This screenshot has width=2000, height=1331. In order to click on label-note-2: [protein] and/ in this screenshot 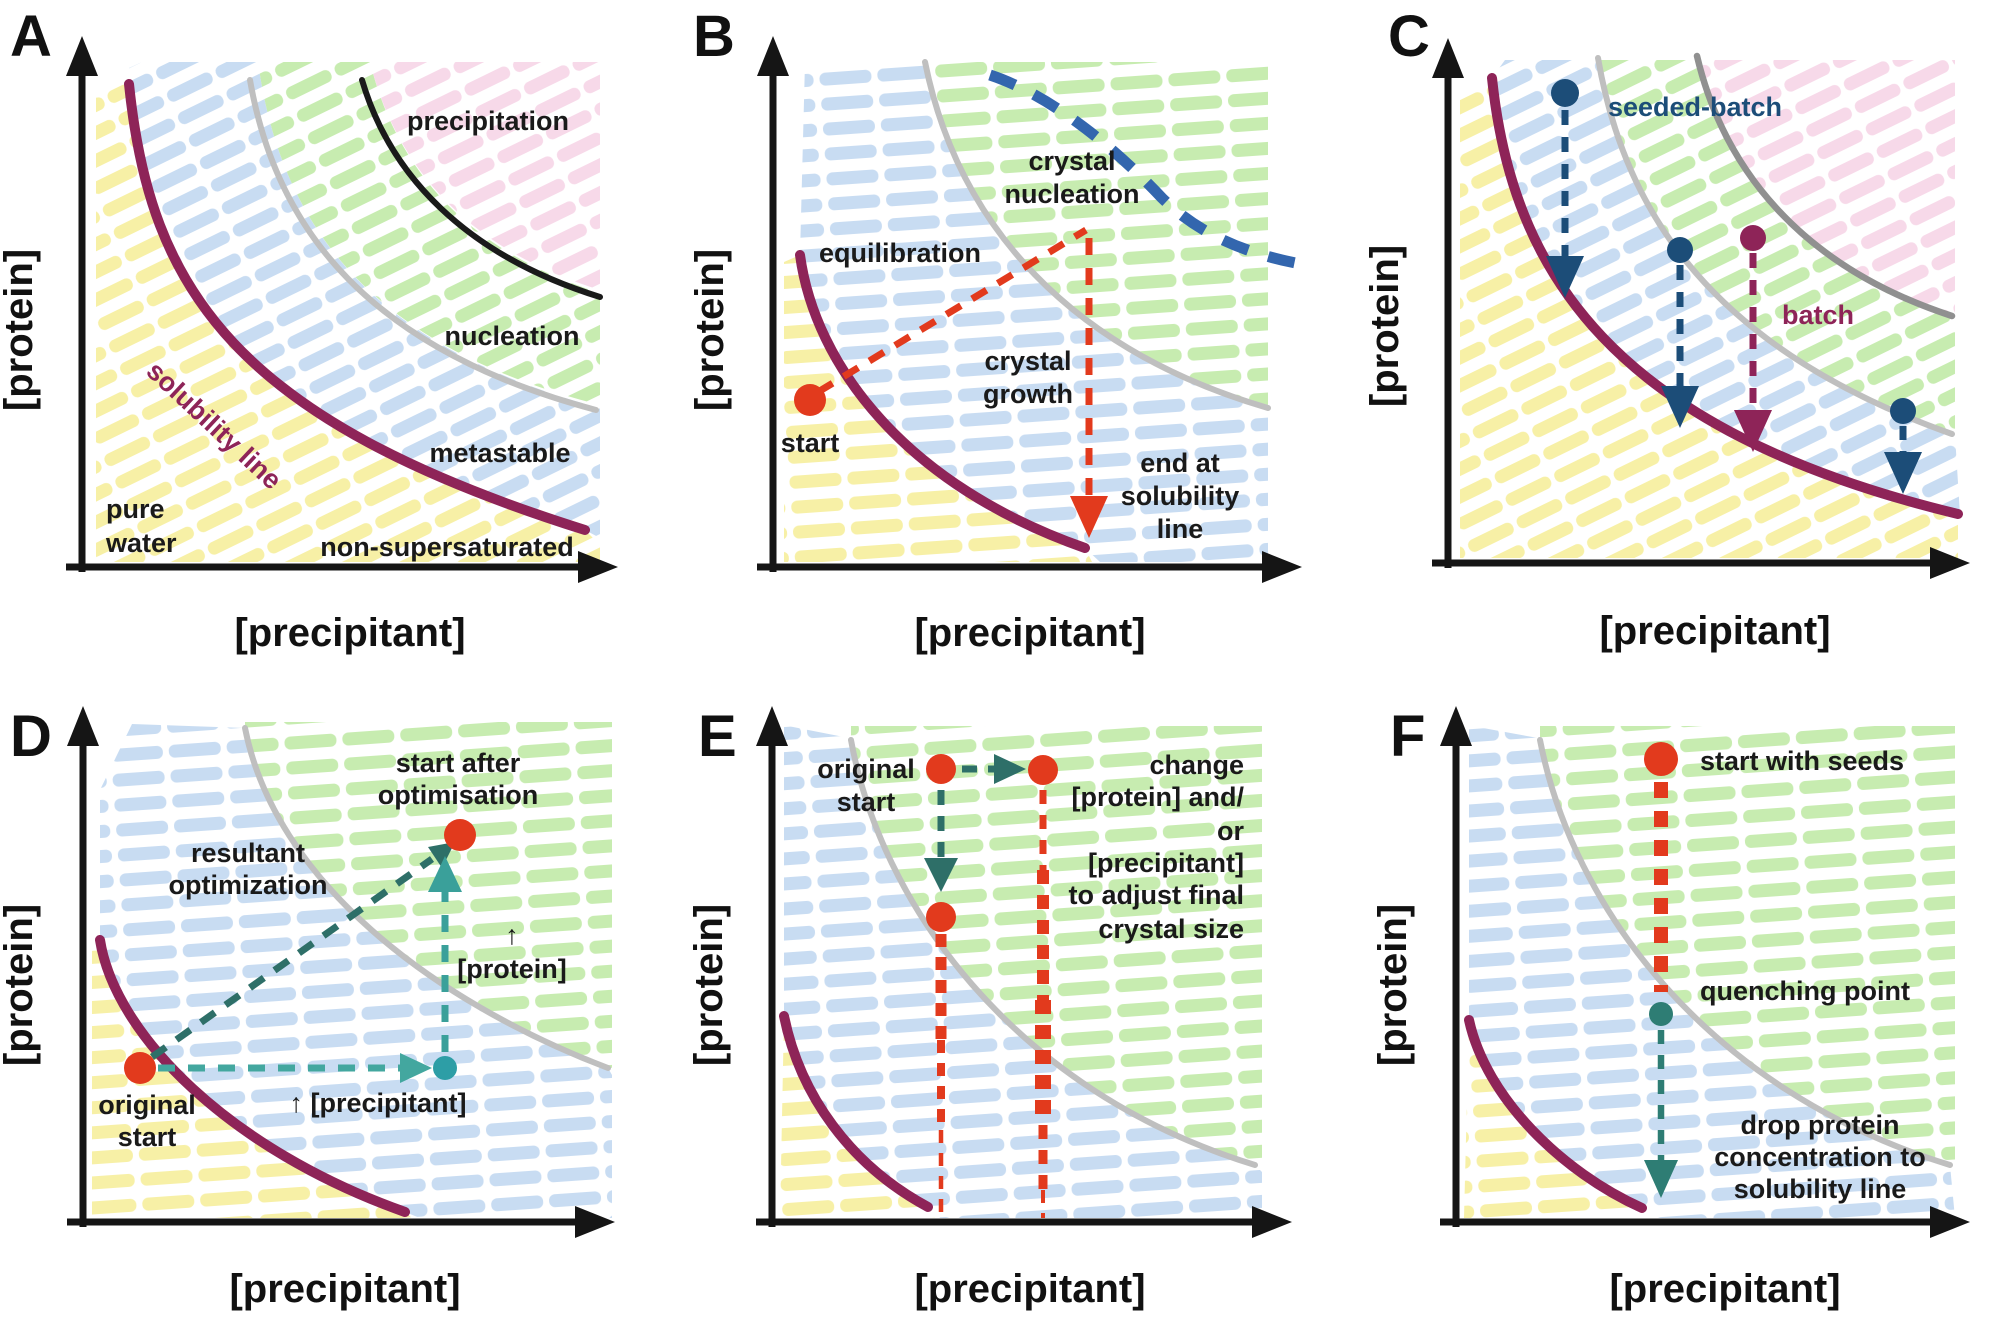, I will do `click(1158, 797)`.